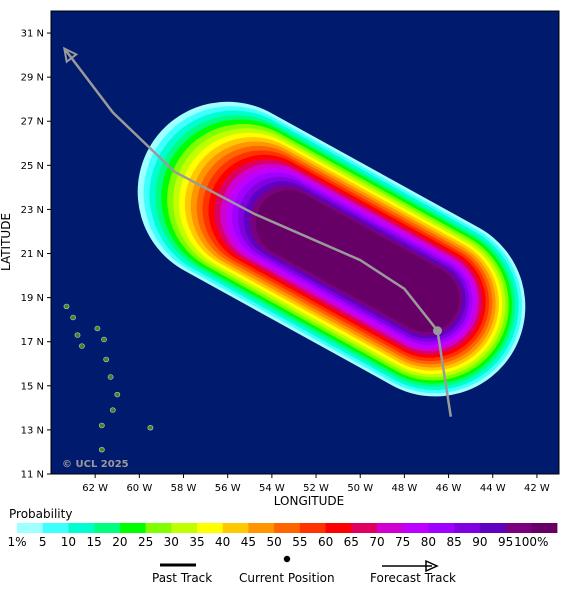  Describe the element at coordinates (357, 261) in the screenshot. I see `probability-band` at that location.